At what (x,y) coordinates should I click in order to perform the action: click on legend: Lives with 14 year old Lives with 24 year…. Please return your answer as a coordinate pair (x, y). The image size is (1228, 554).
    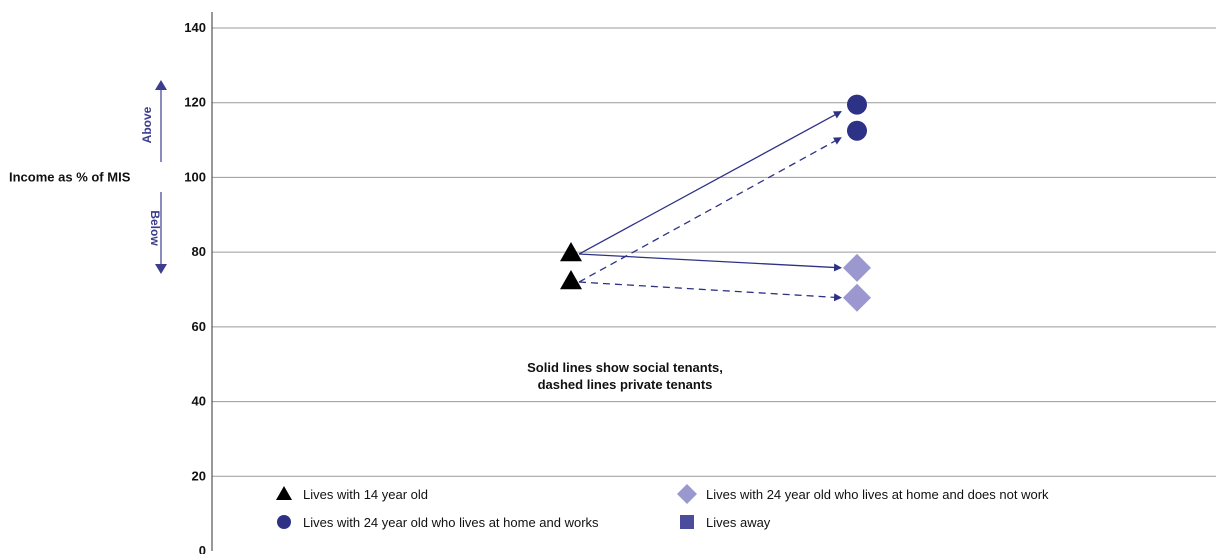
    Looking at the image, I should click on (662, 507).